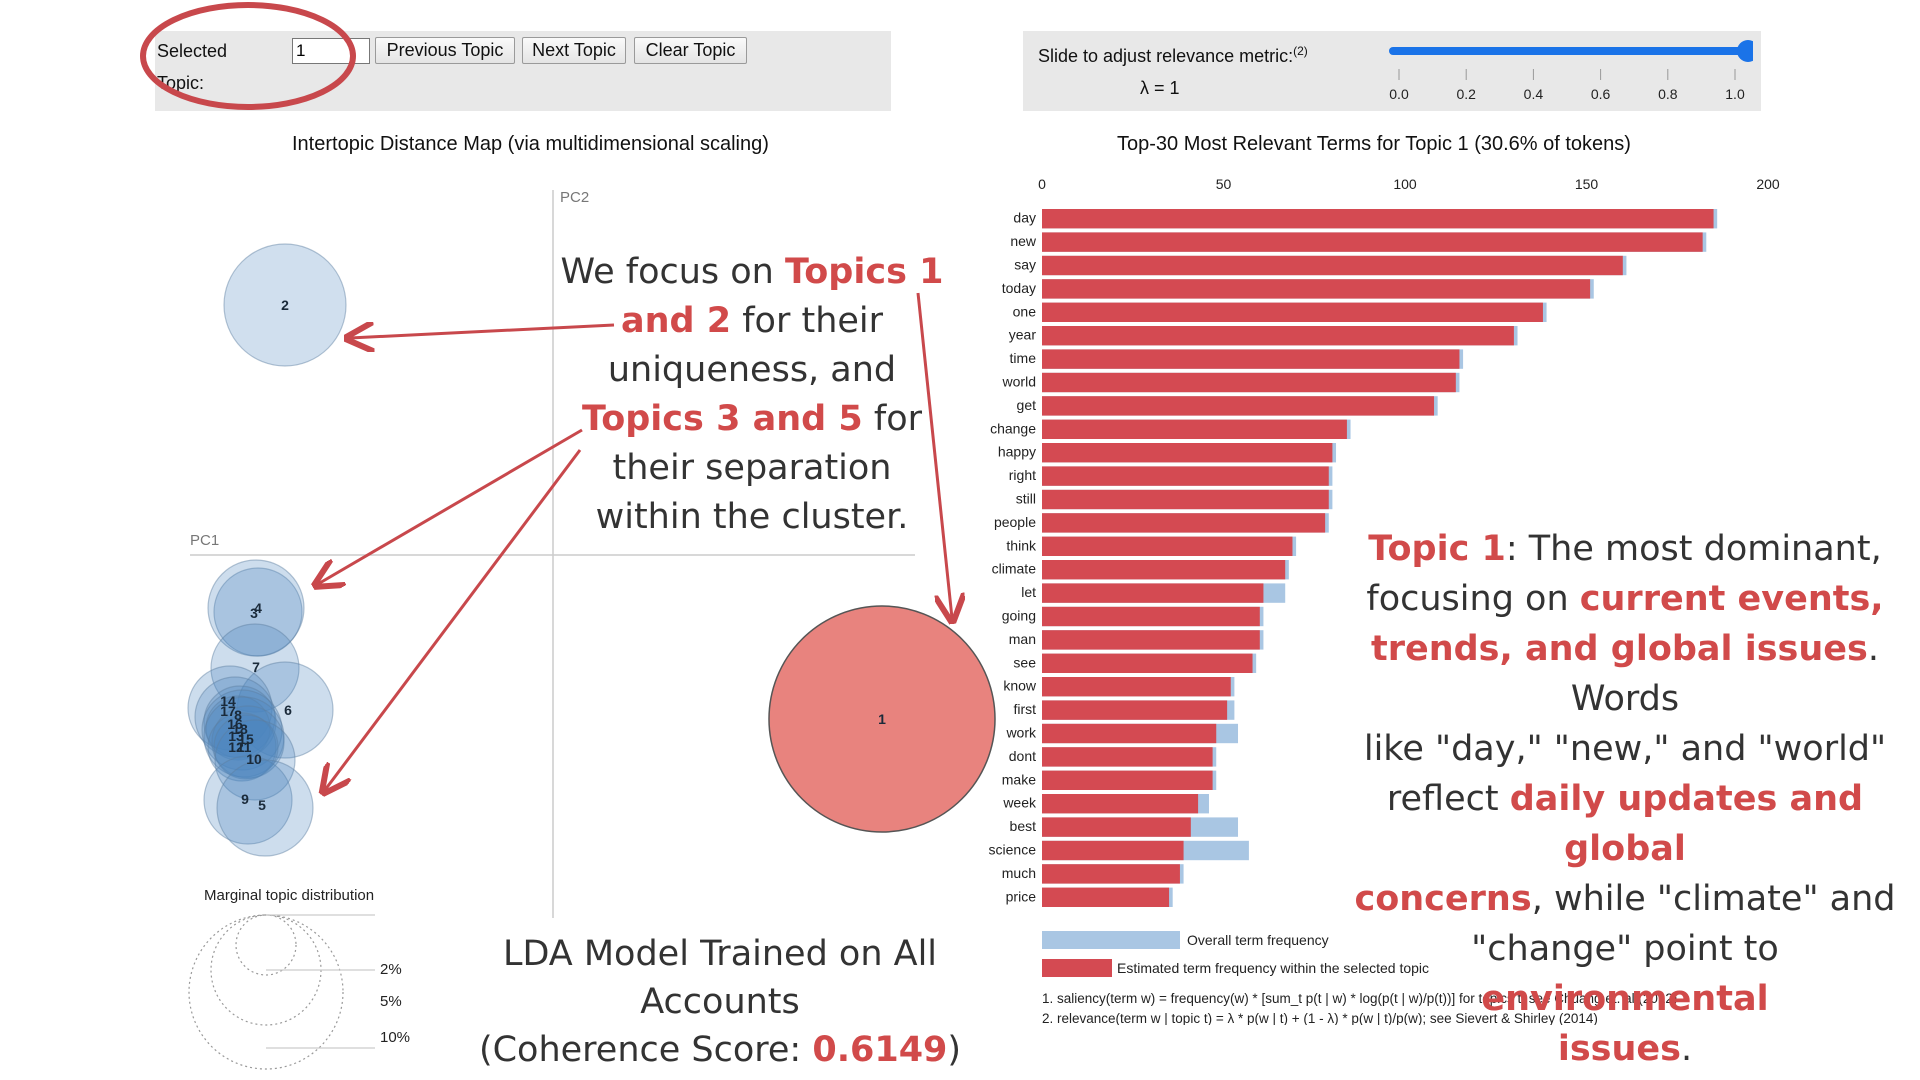 The width and height of the screenshot is (1920, 1080). I want to click on bar-topic-make, so click(1127, 780).